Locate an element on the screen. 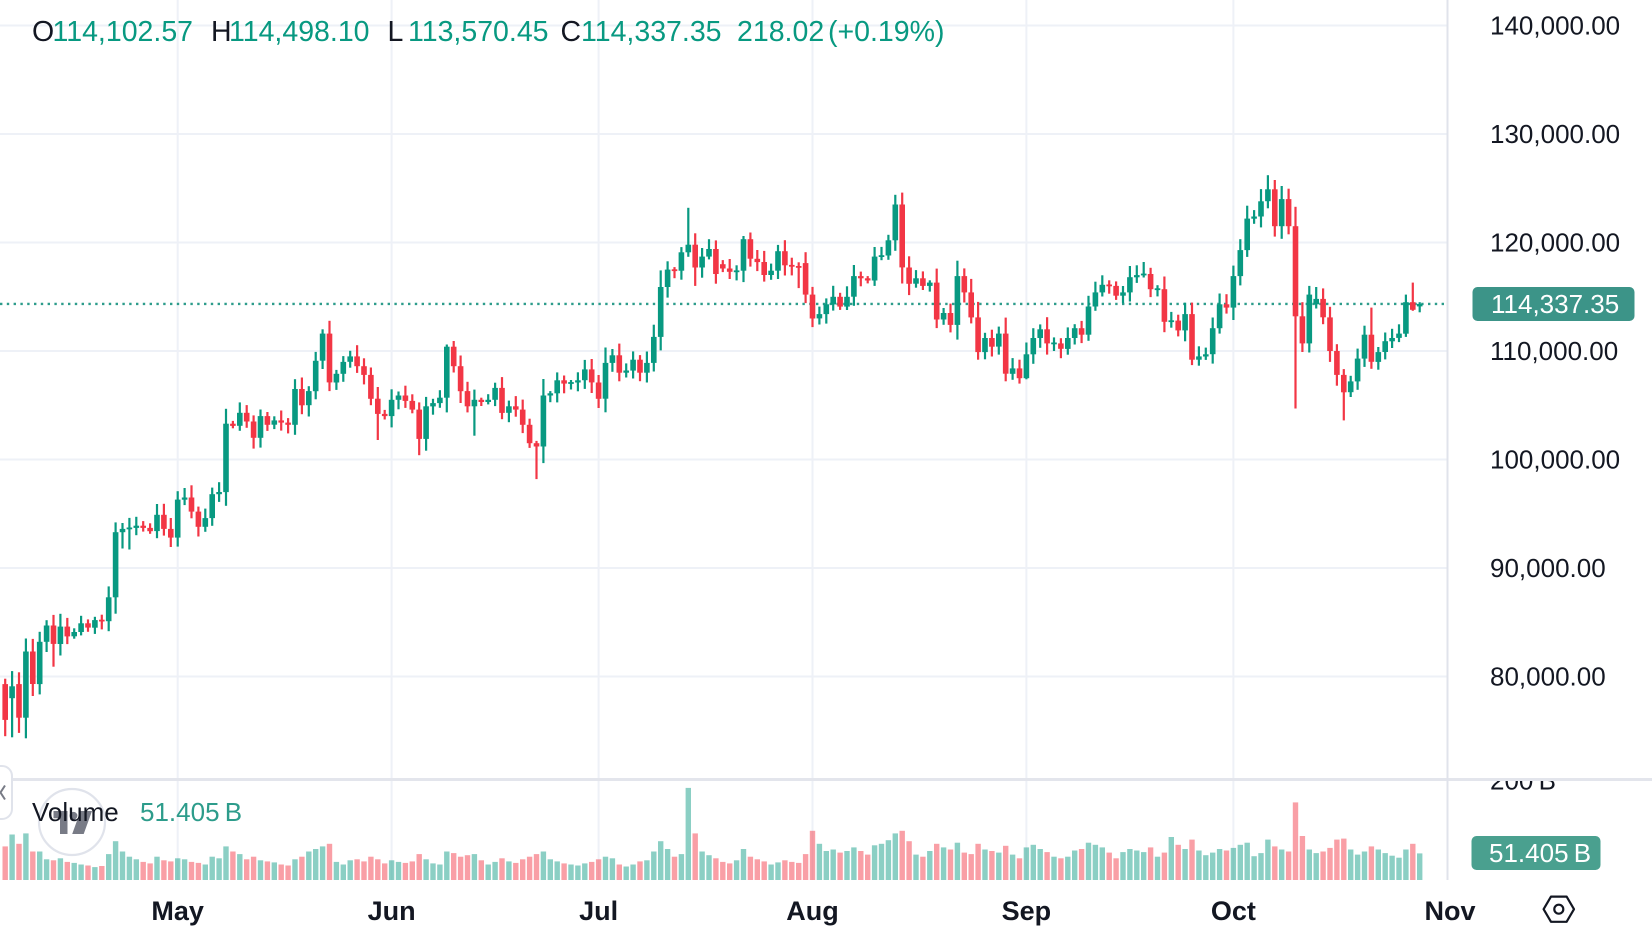 The width and height of the screenshot is (1652, 944). svg-text: 80,000.00 is located at coordinates (1548, 677).